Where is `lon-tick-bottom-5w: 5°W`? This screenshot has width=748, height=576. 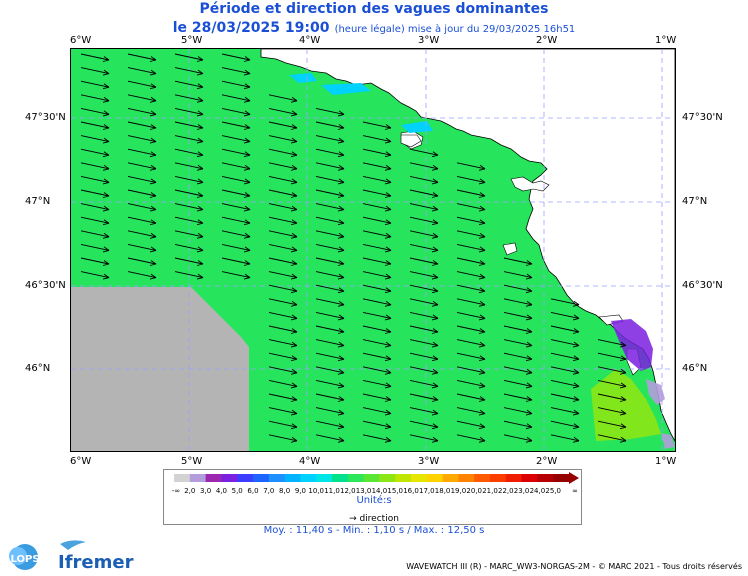
lon-tick-bottom-5w: 5°W is located at coordinates (192, 461).